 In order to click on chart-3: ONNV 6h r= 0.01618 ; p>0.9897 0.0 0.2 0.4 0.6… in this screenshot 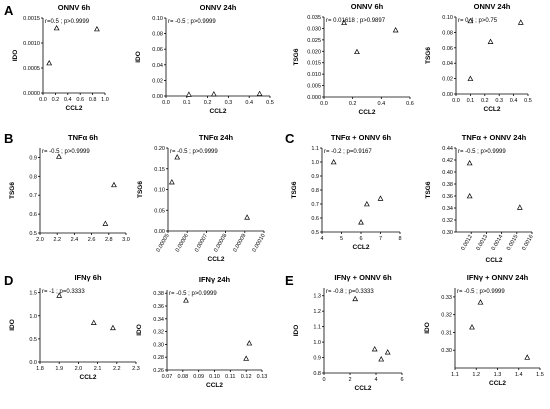, I will do `click(353, 59)`.